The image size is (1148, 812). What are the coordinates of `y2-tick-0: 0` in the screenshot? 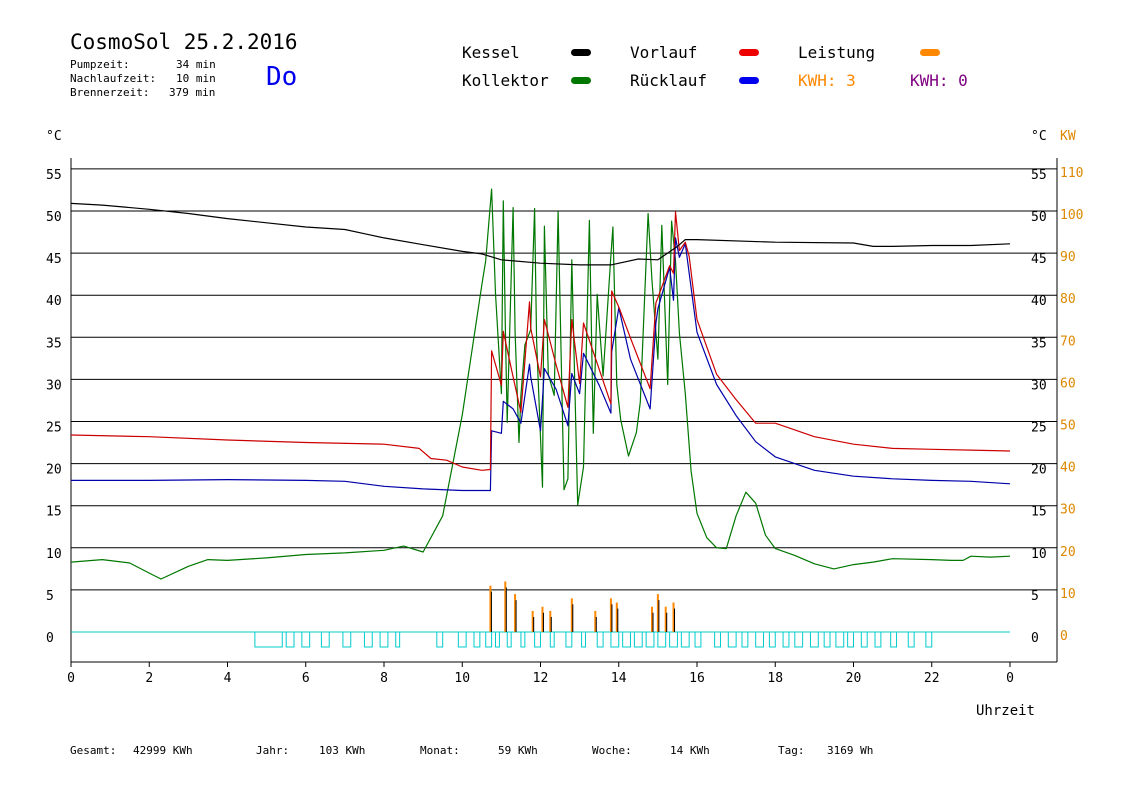 It's located at (1064, 636).